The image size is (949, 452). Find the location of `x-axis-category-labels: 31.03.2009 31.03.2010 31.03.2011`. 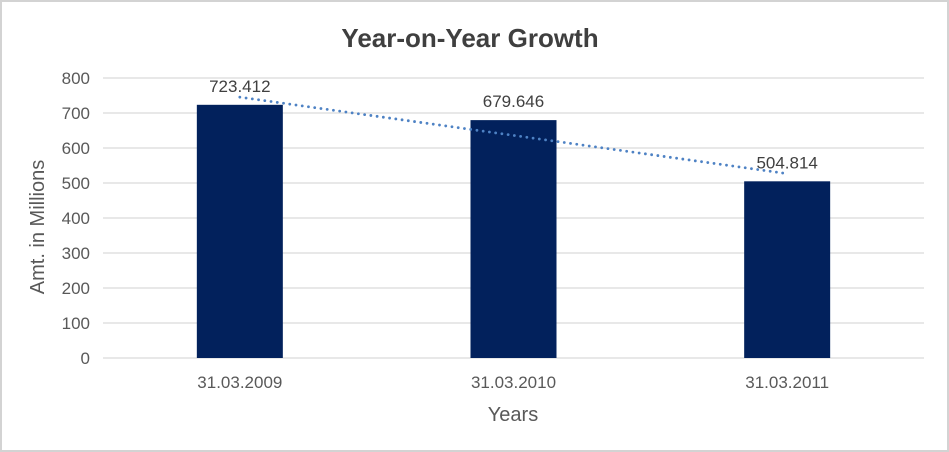

x-axis-category-labels: 31.03.2009 31.03.2010 31.03.2011 is located at coordinates (513, 382).